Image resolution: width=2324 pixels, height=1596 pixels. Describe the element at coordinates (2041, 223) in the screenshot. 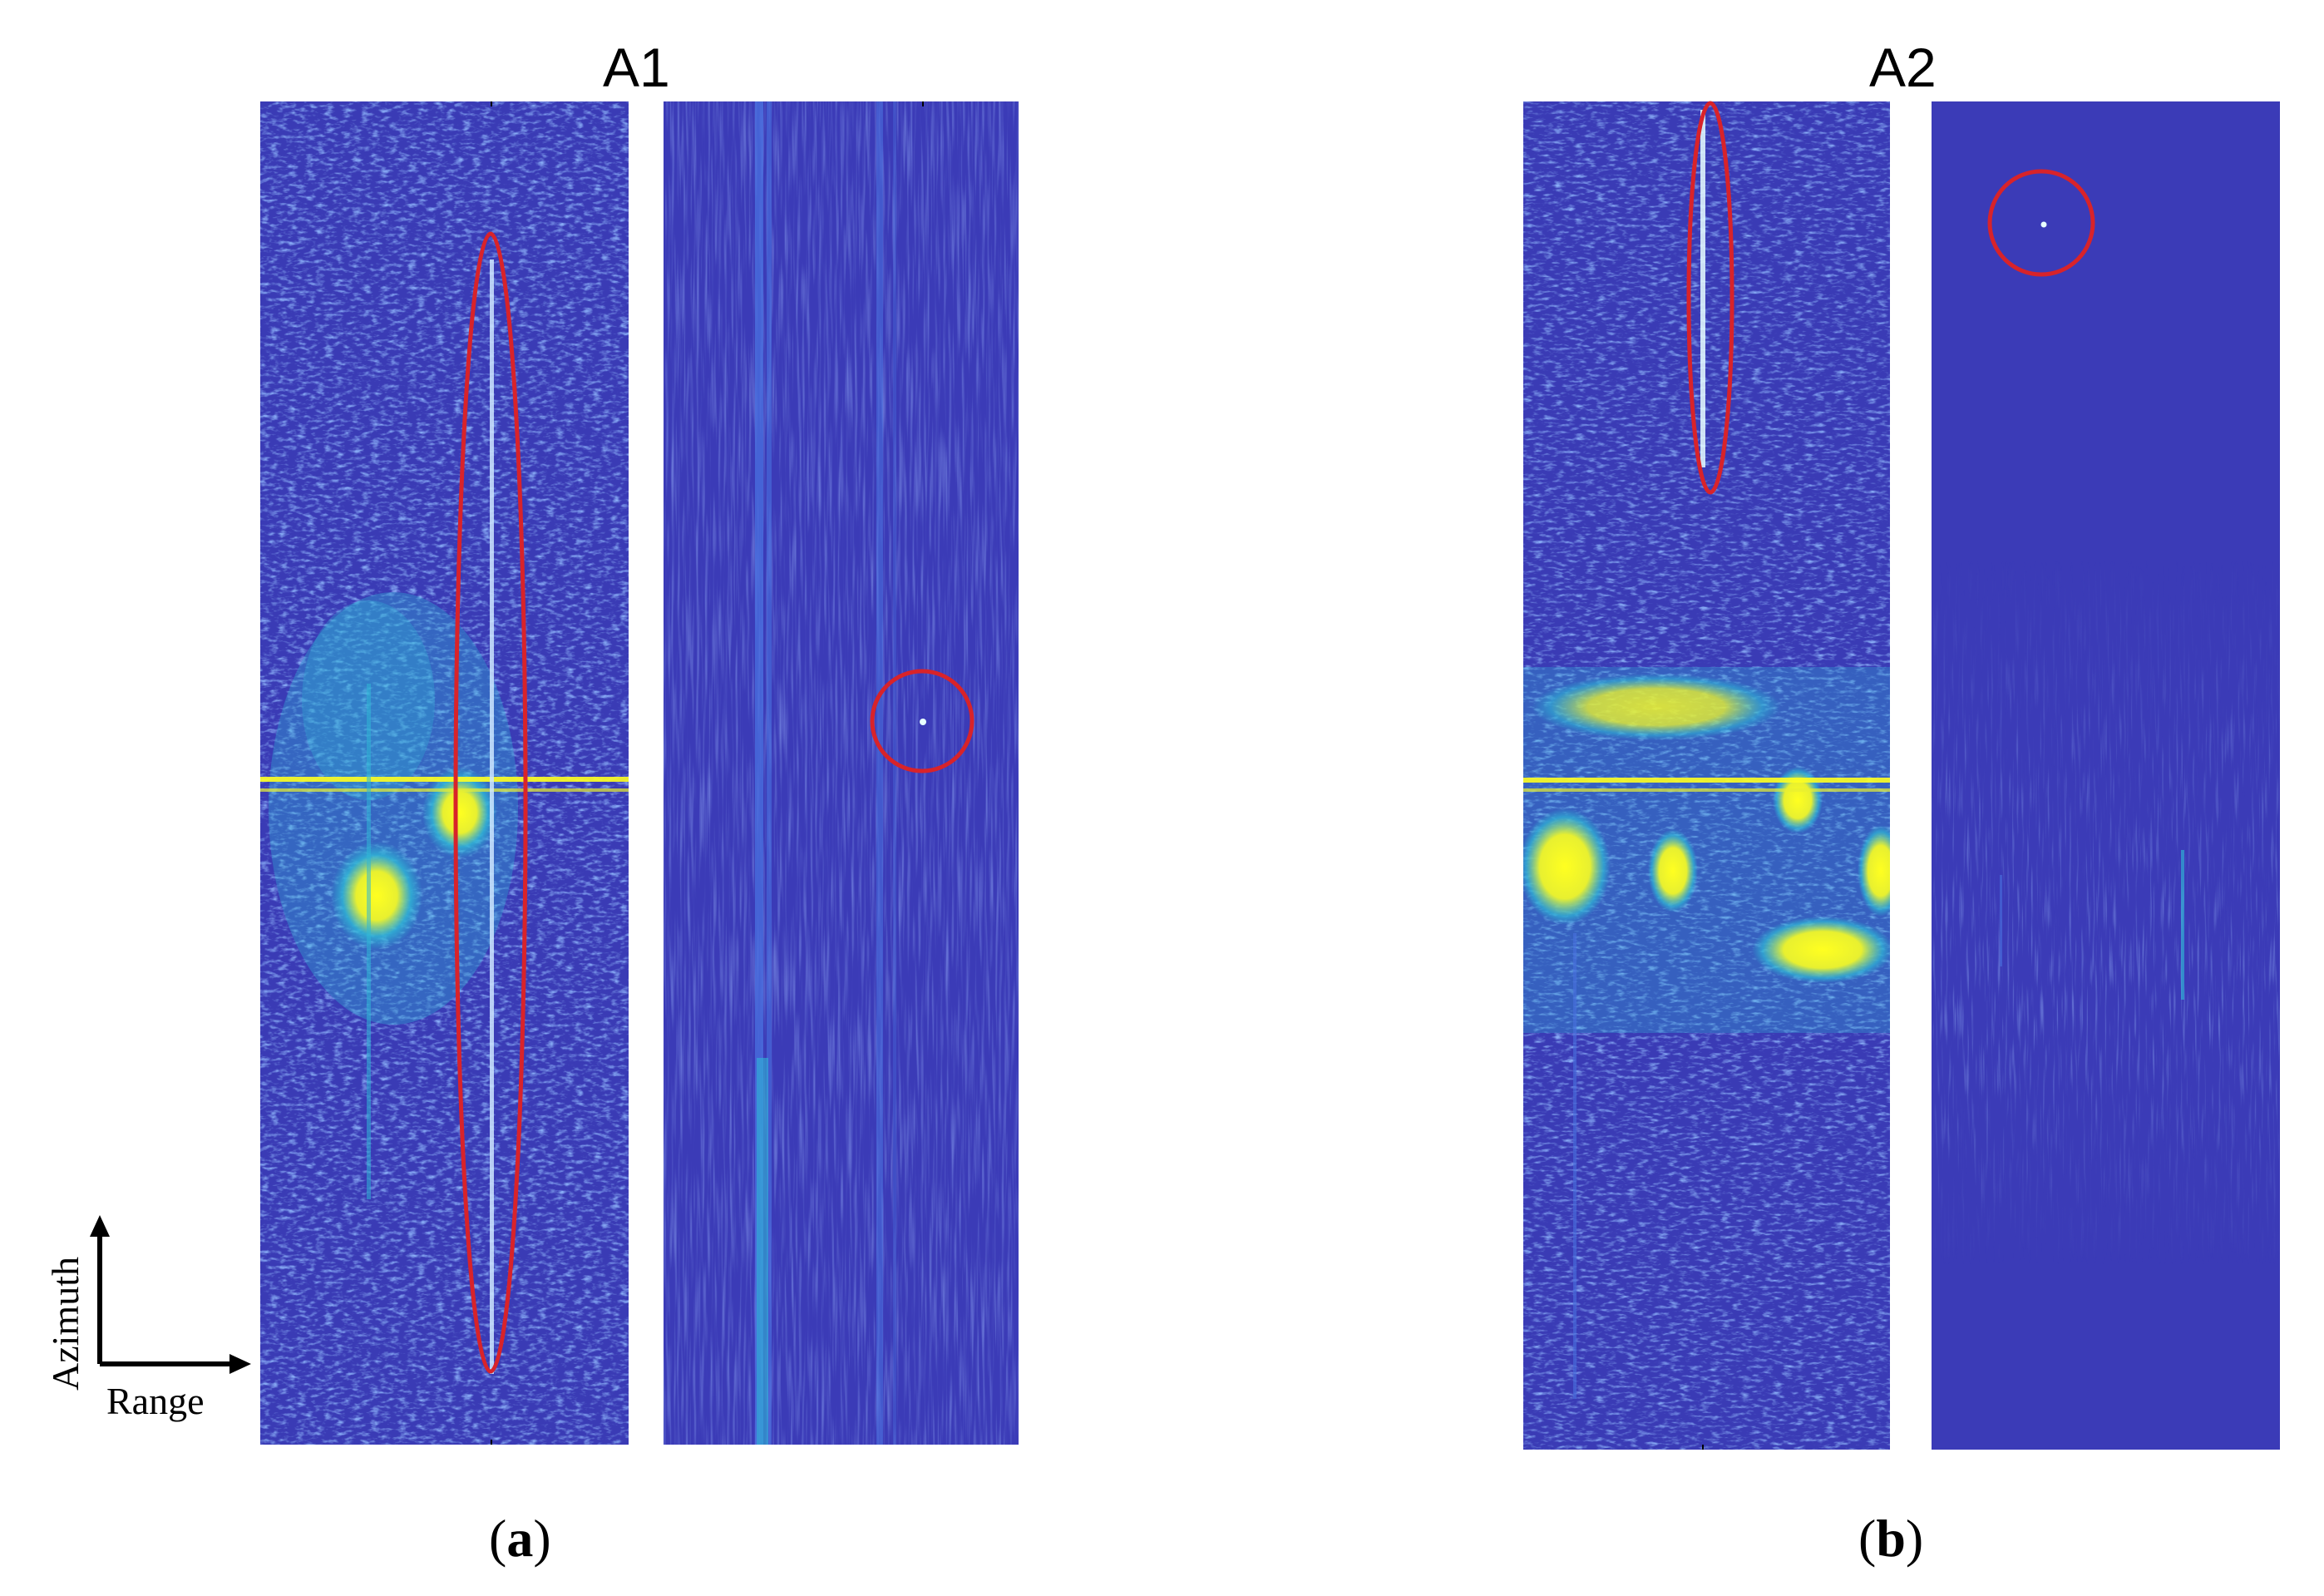

I see `a2-marker-circle` at that location.